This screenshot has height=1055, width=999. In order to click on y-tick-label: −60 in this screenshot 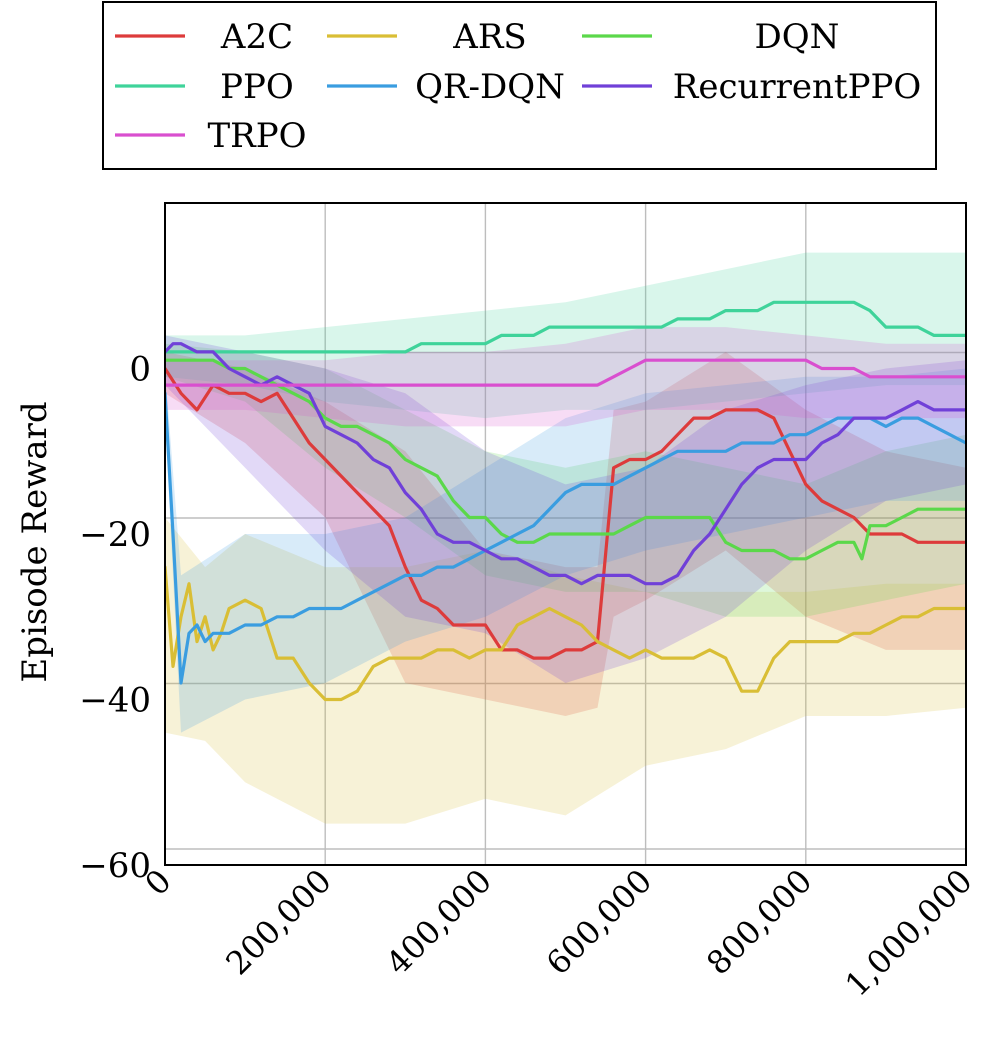, I will do `click(115, 866)`.